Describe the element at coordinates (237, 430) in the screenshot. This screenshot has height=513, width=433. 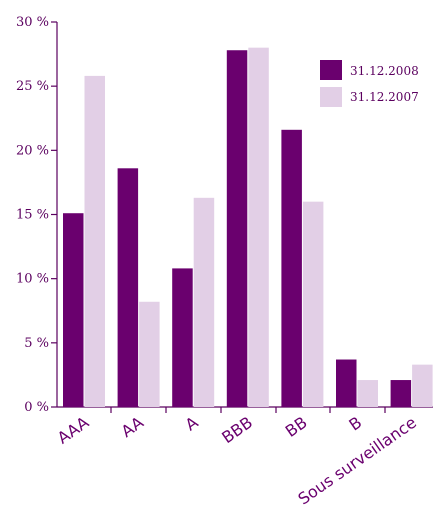
I see `x-tick-label: BBB` at that location.